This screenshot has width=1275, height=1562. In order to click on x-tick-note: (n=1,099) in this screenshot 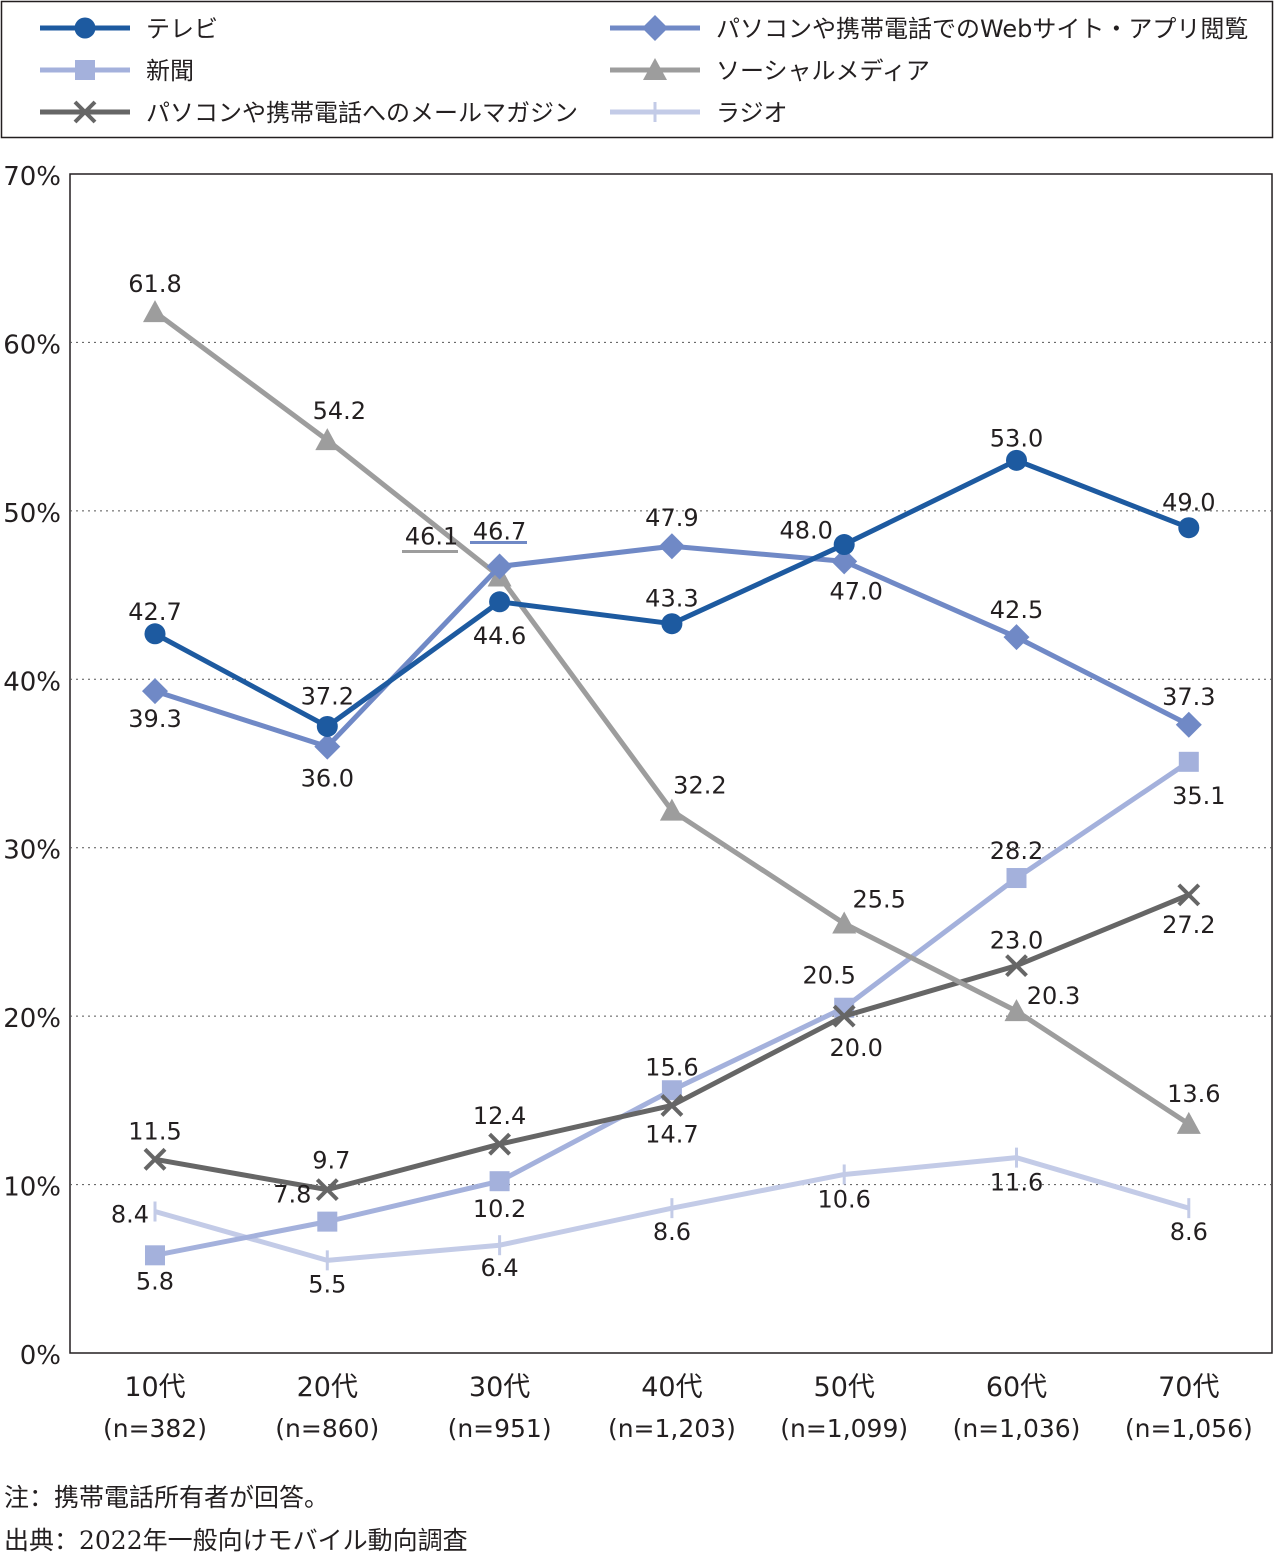, I will do `click(844, 1428)`.